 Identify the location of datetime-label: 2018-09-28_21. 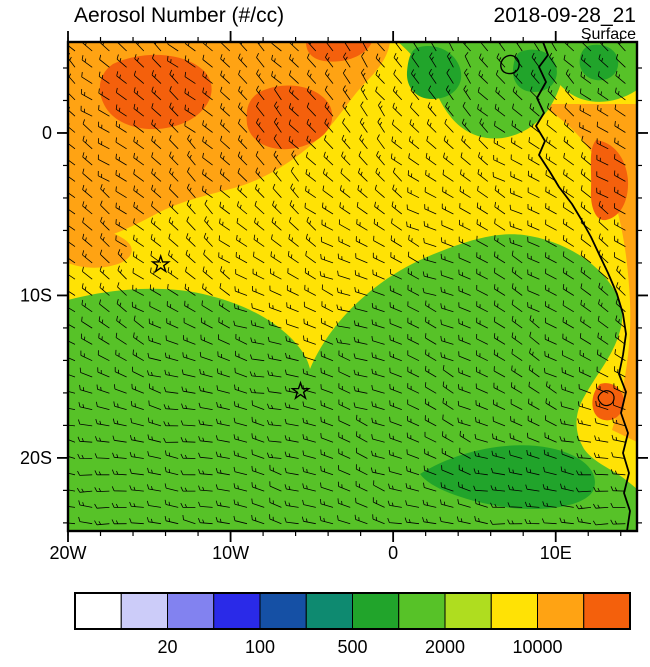
(564, 15).